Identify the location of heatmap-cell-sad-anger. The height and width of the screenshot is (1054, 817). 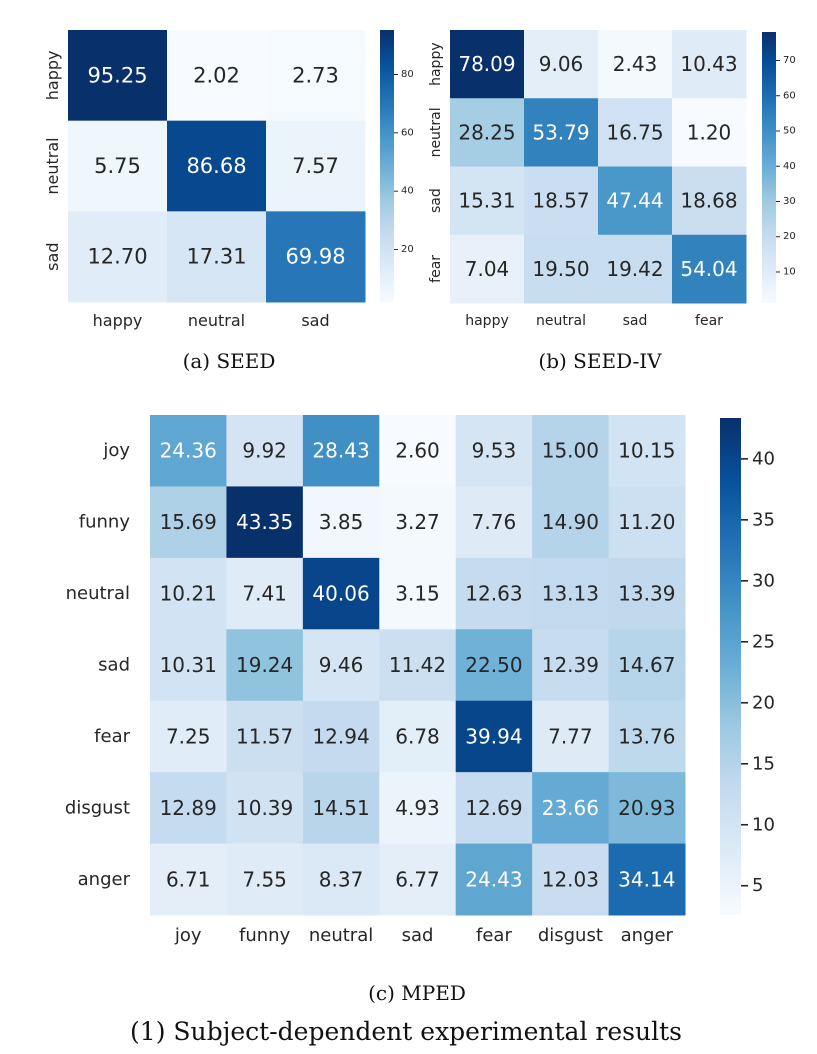
(647, 665).